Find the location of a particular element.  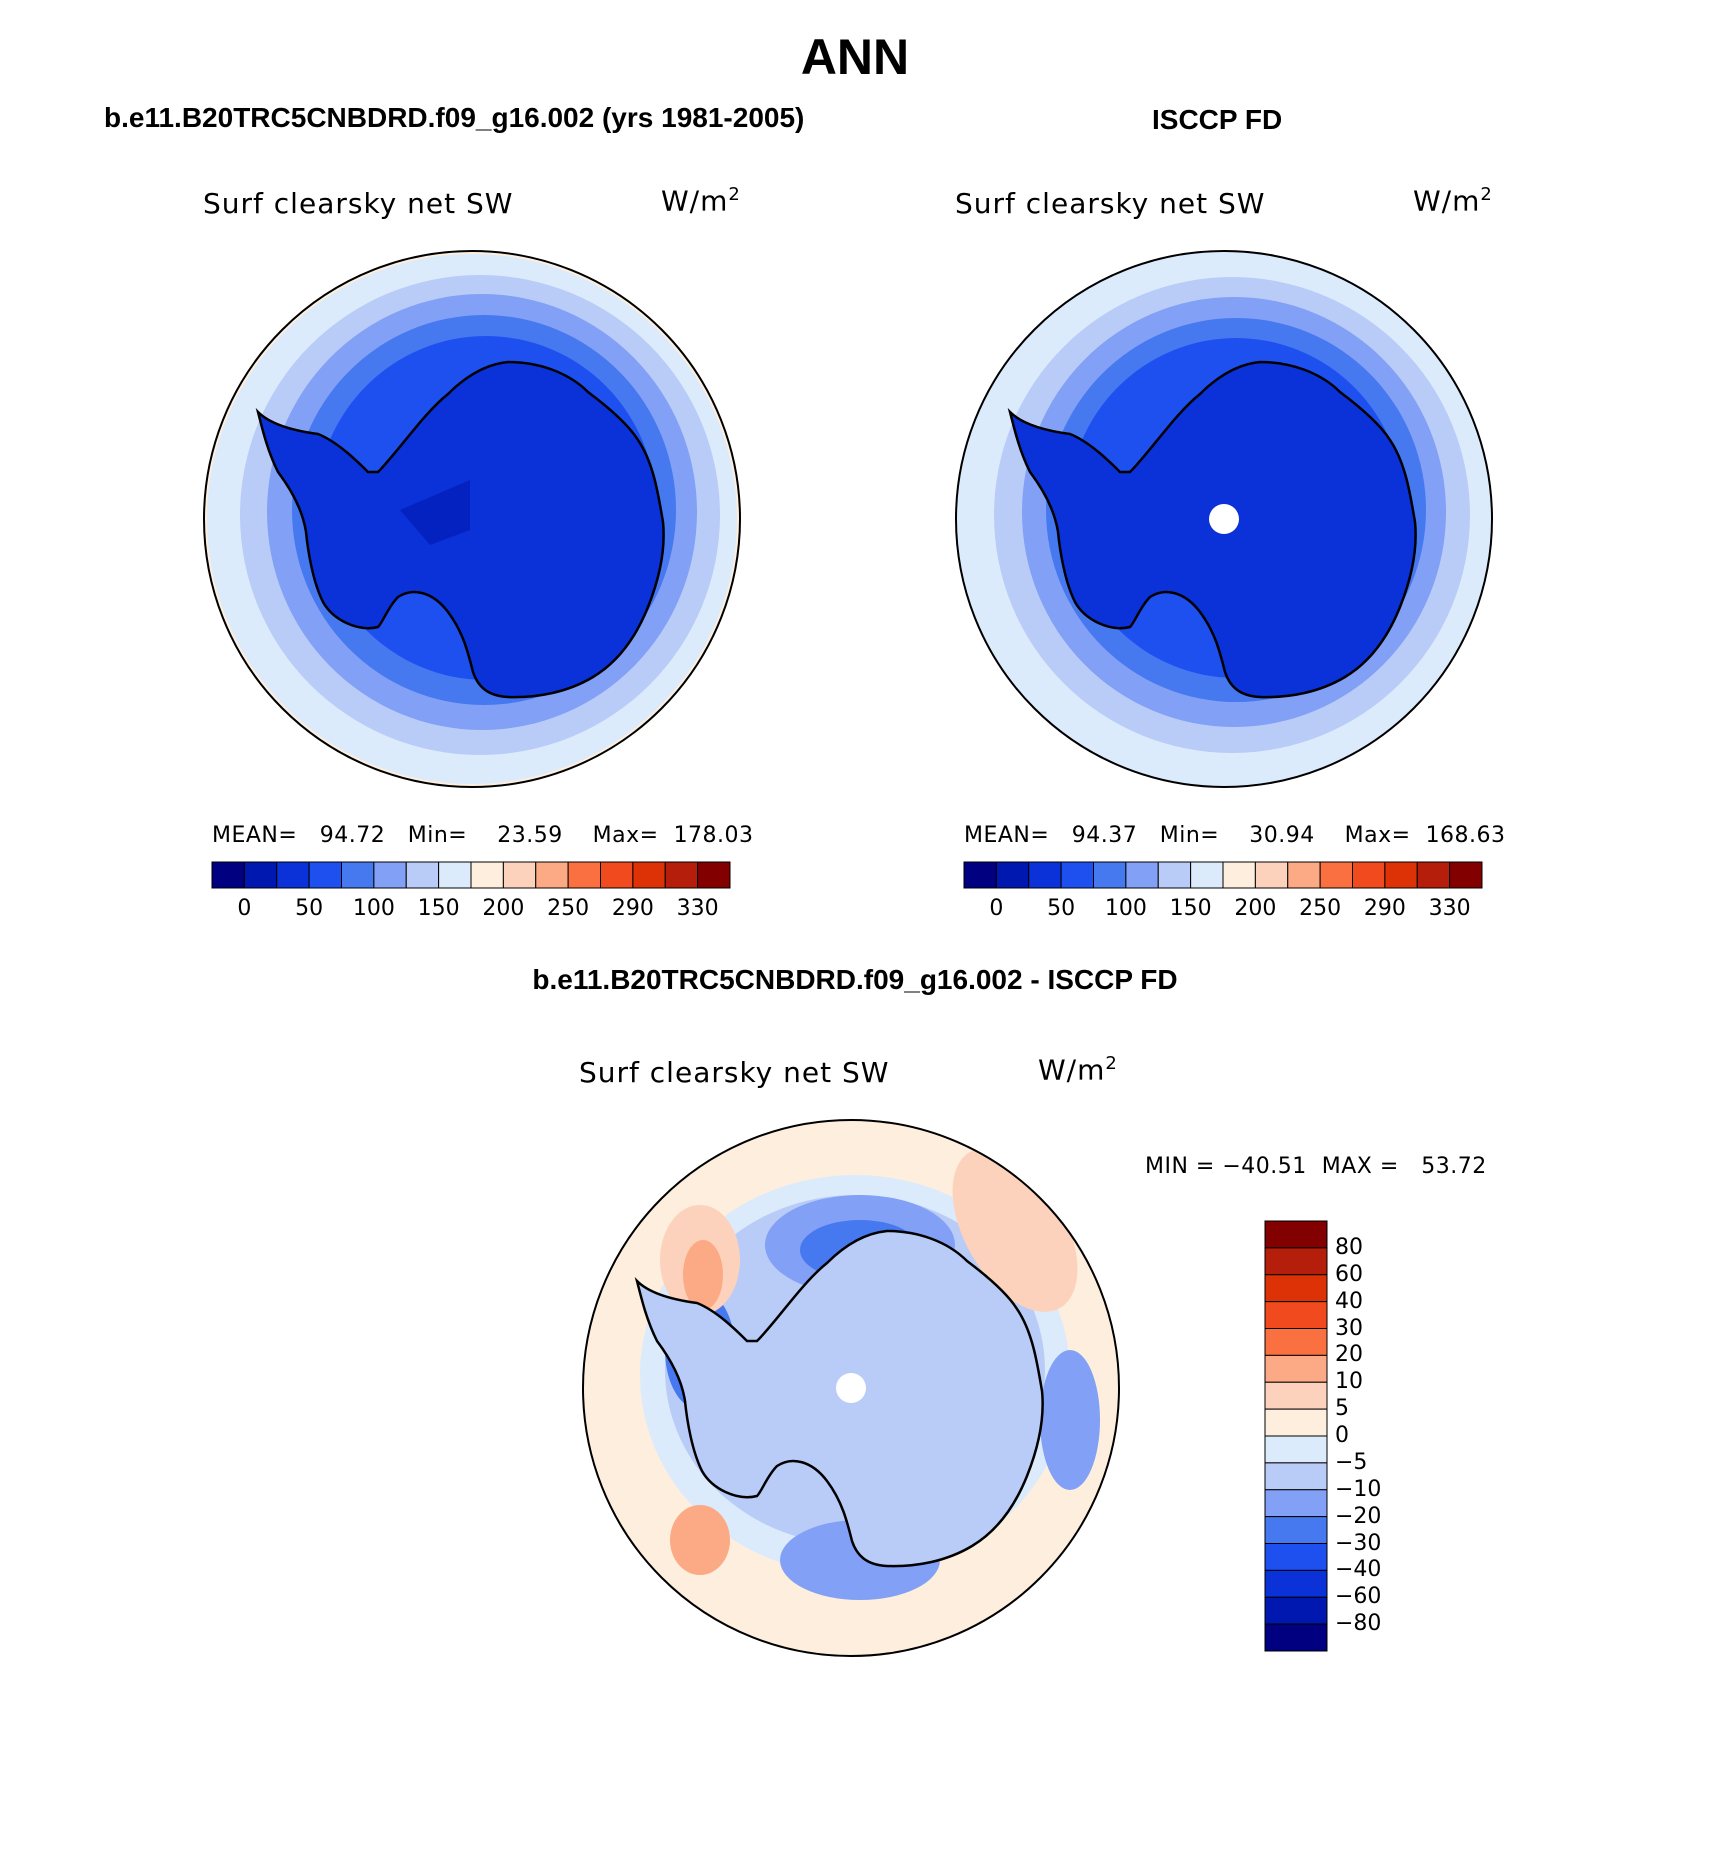

diff-colorbar-tick-label: −5 is located at coordinates (1351, 1462).